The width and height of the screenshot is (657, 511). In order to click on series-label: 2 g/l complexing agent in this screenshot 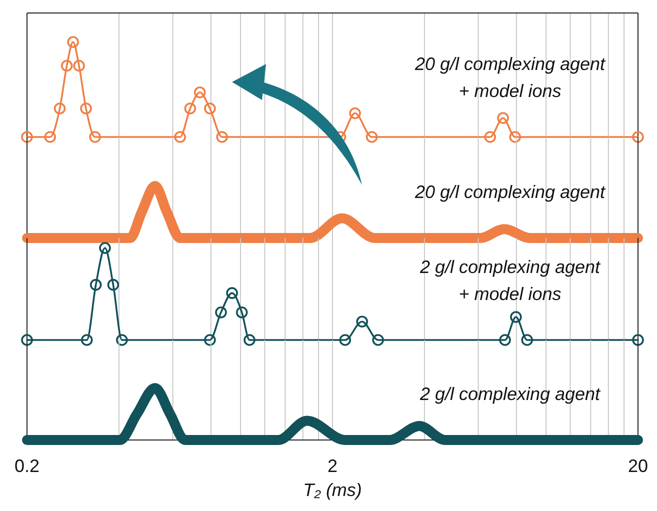, I will do `click(510, 394)`.